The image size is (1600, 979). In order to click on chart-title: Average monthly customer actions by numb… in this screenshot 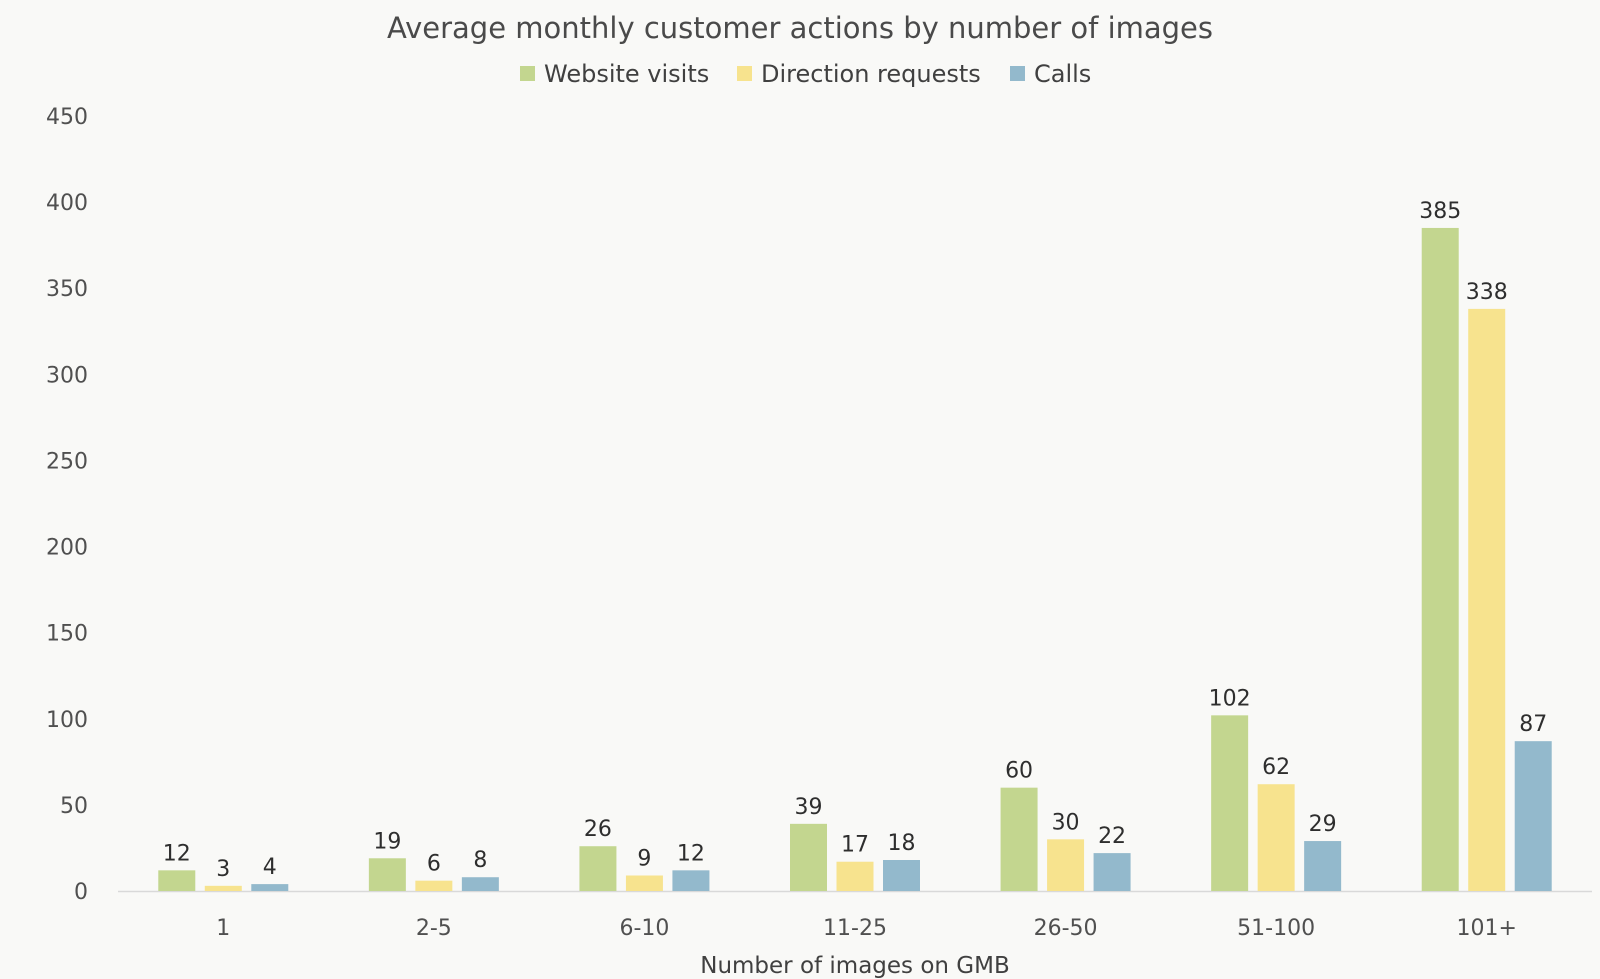, I will do `click(800, 28)`.